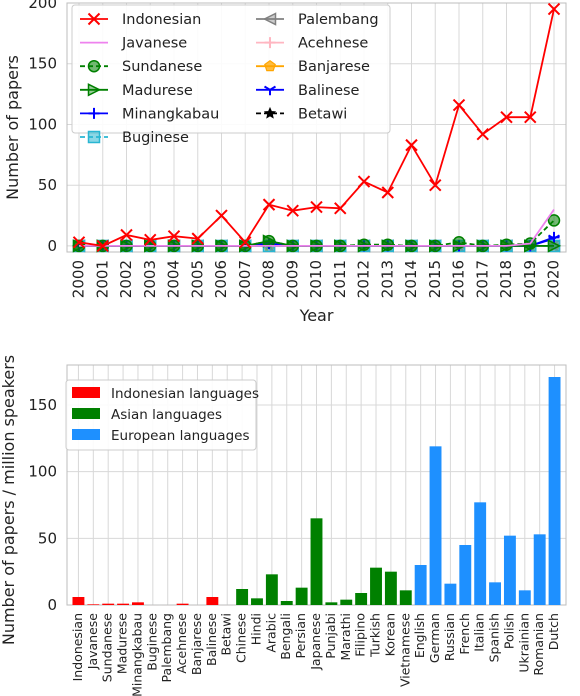 The image size is (580, 696). What do you see at coordinates (162, 67) in the screenshot?
I see `legend-label: Sundanese` at bounding box center [162, 67].